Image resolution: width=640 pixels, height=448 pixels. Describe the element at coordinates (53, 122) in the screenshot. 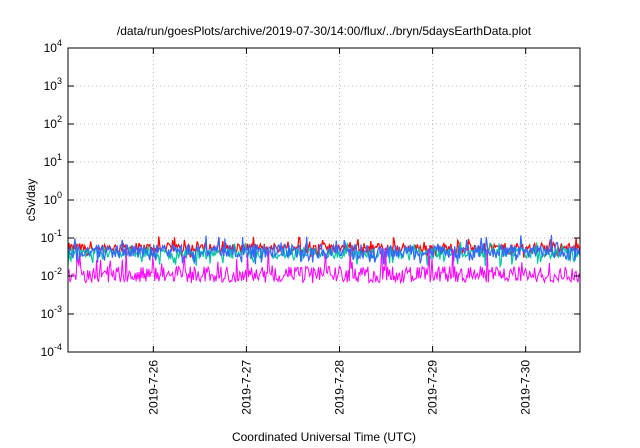

I see `y-tick-label: 10²` at that location.